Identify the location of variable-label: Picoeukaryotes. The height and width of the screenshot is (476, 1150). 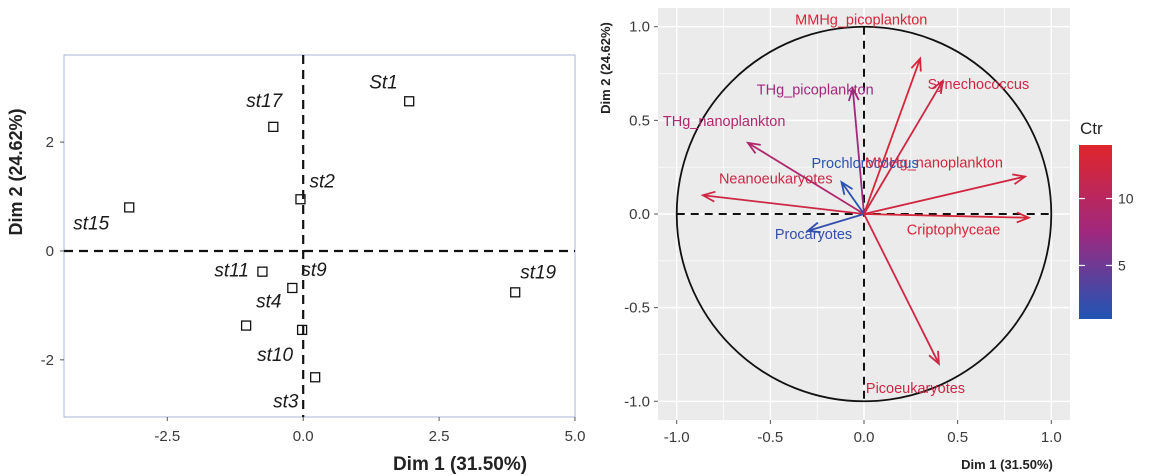
(915, 389).